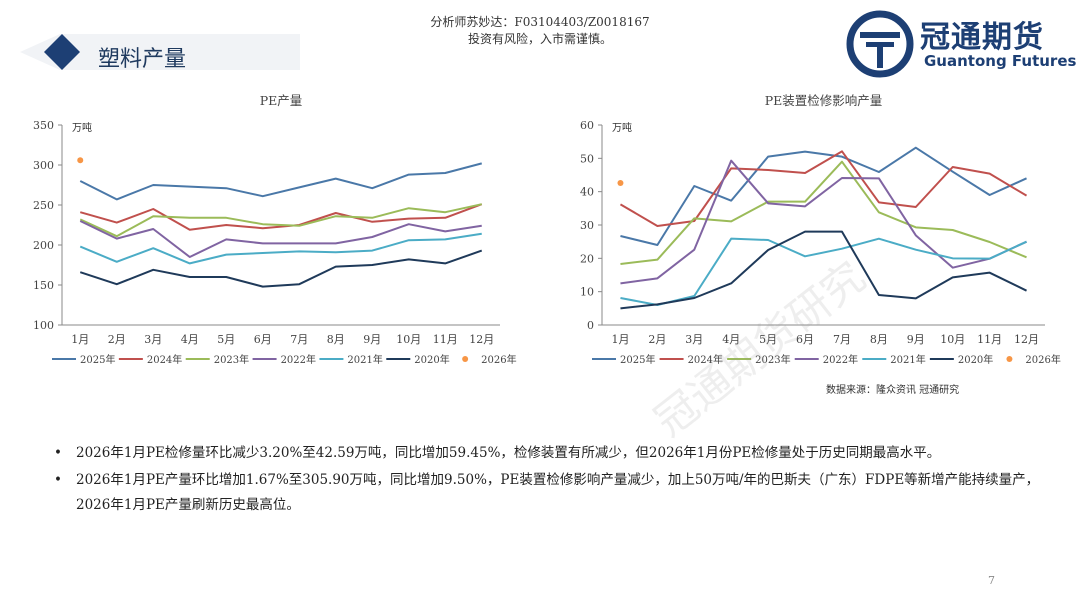 The height and width of the screenshot is (608, 1080). I want to click on diamond-icon, so click(62, 52).